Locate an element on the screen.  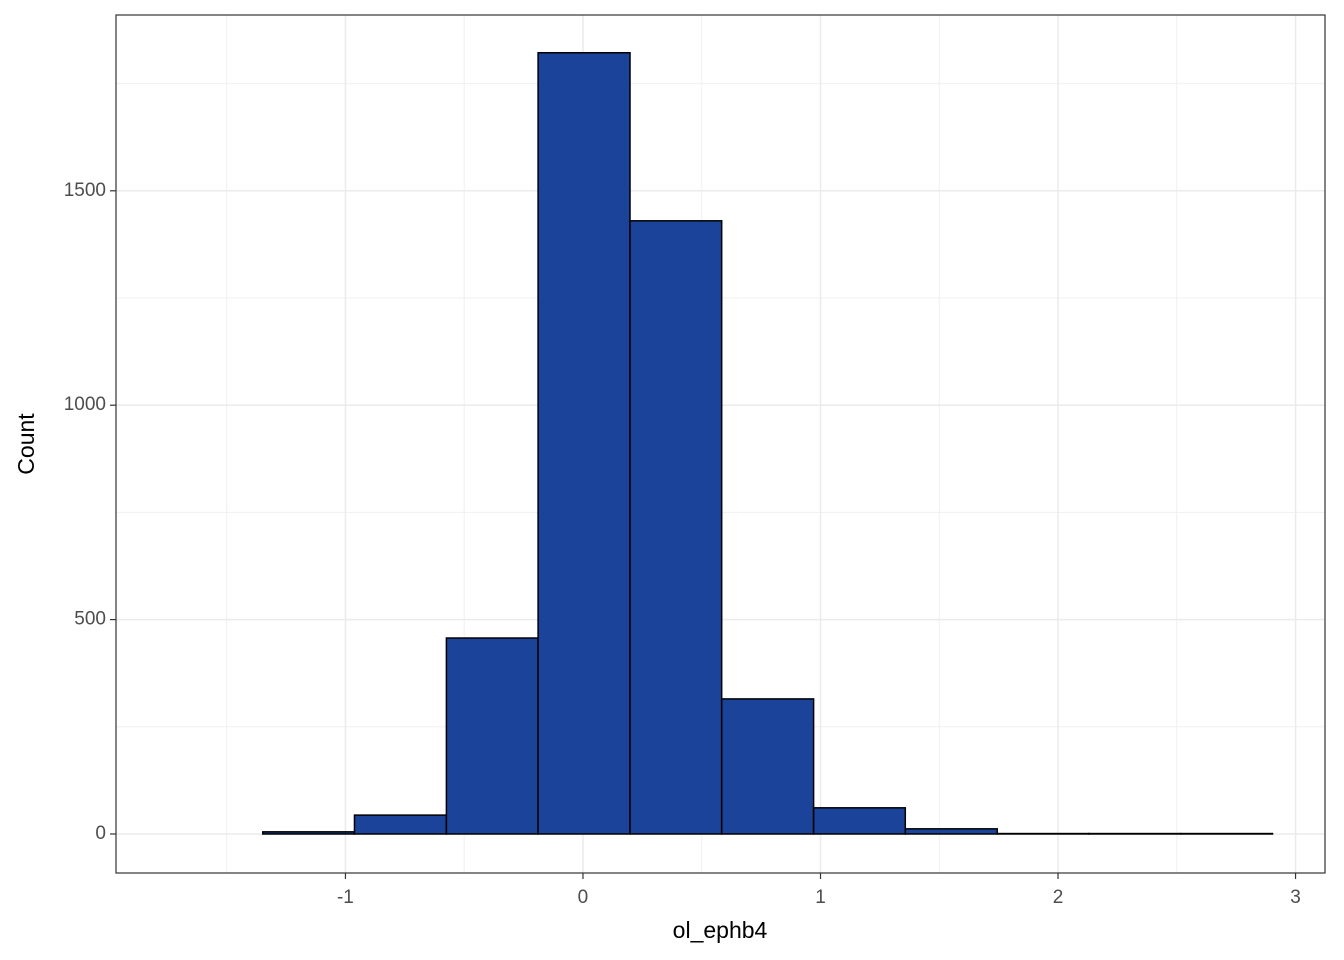
y-tick-label: 0 is located at coordinates (100, 833).